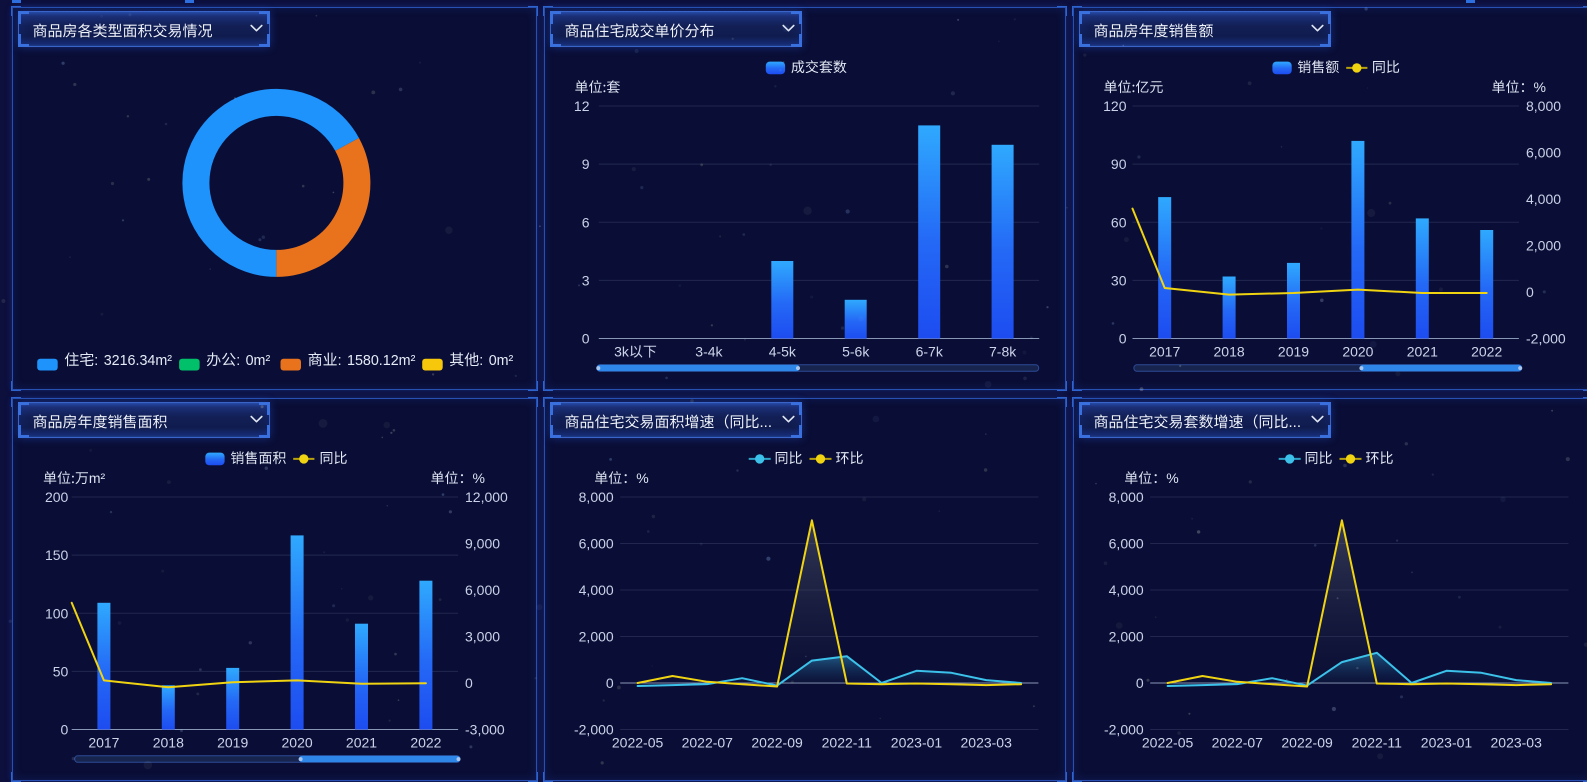 The height and width of the screenshot is (782, 1587). I want to click on svg-text: -3,000, so click(485, 730).